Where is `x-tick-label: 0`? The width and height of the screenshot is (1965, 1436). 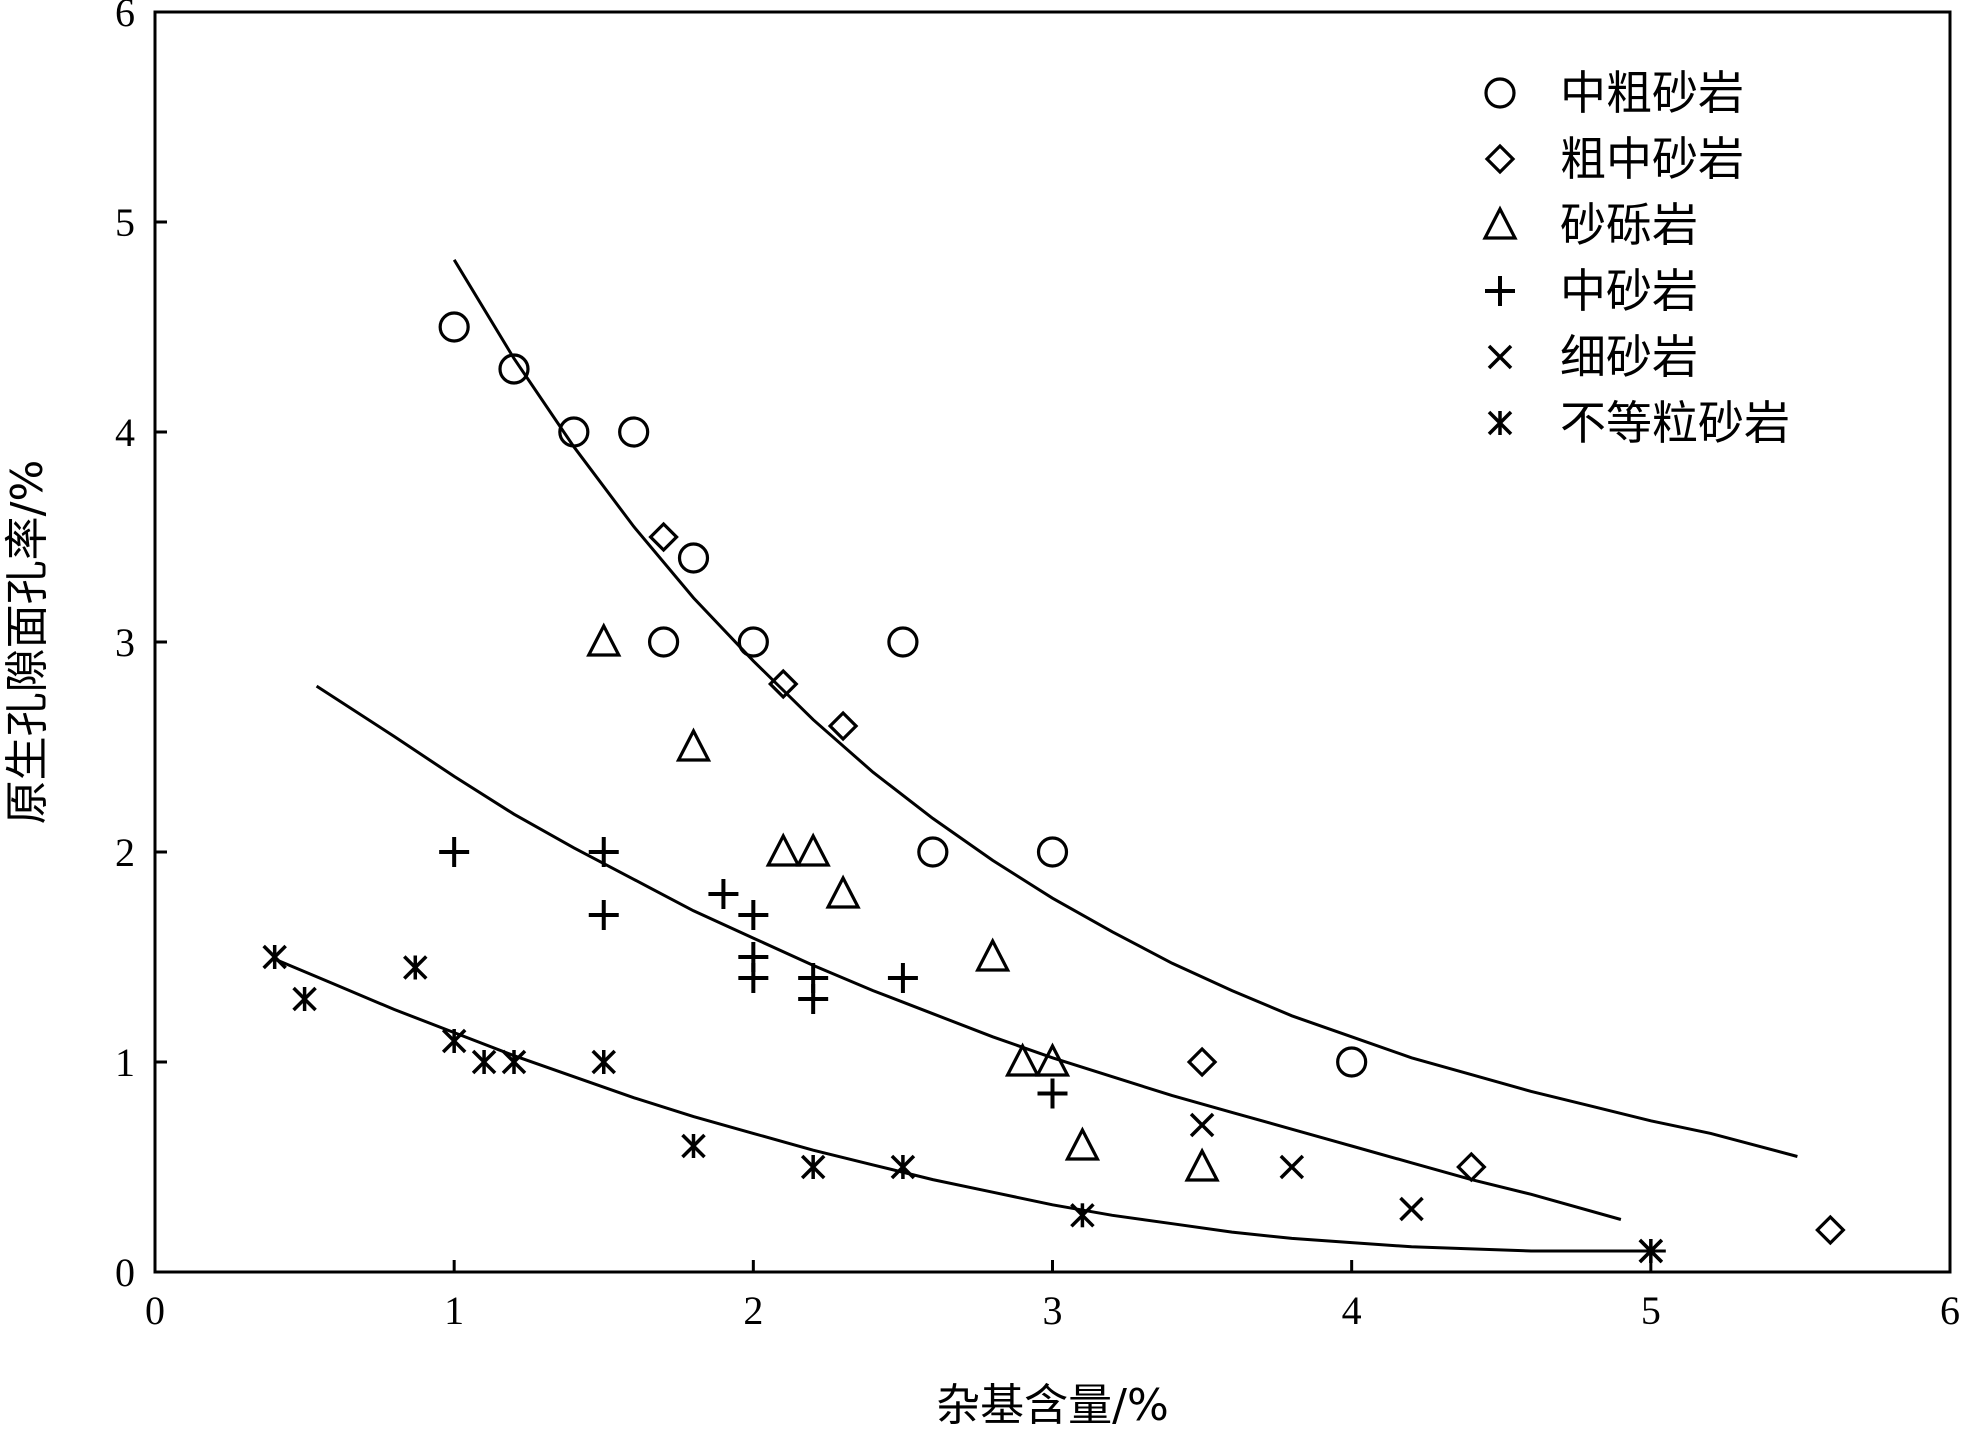
x-tick-label: 0 is located at coordinates (155, 1310).